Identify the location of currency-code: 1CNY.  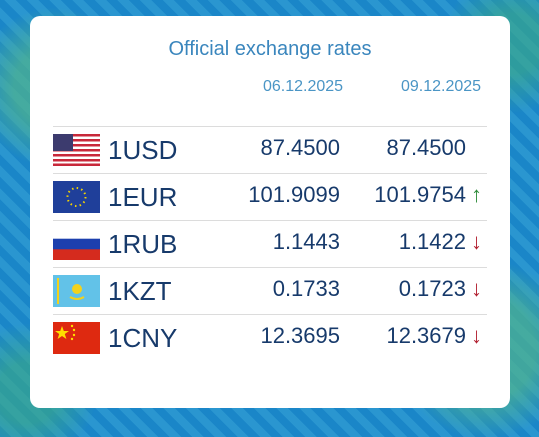
(143, 338).